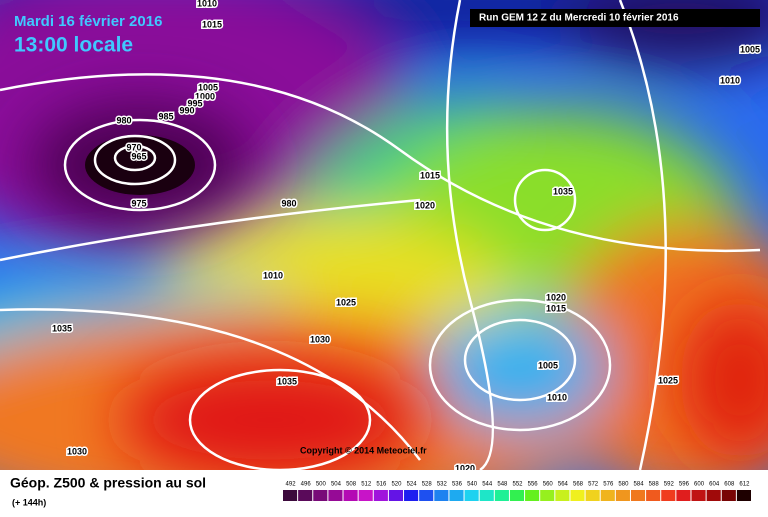  I want to click on colorbar-label: 560, so click(548, 485).